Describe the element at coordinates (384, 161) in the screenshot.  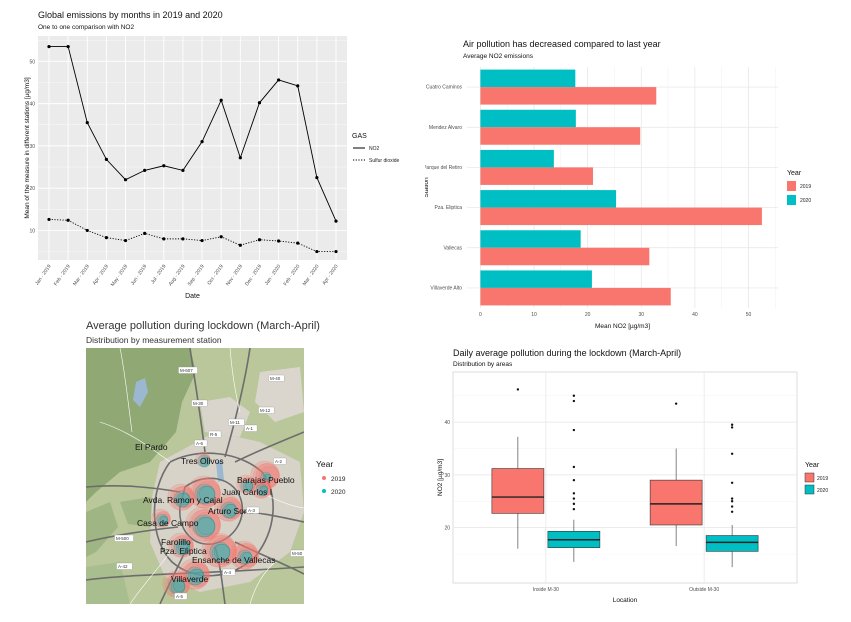
I see `legend-label-sulfur: Sulfur dioxide` at that location.